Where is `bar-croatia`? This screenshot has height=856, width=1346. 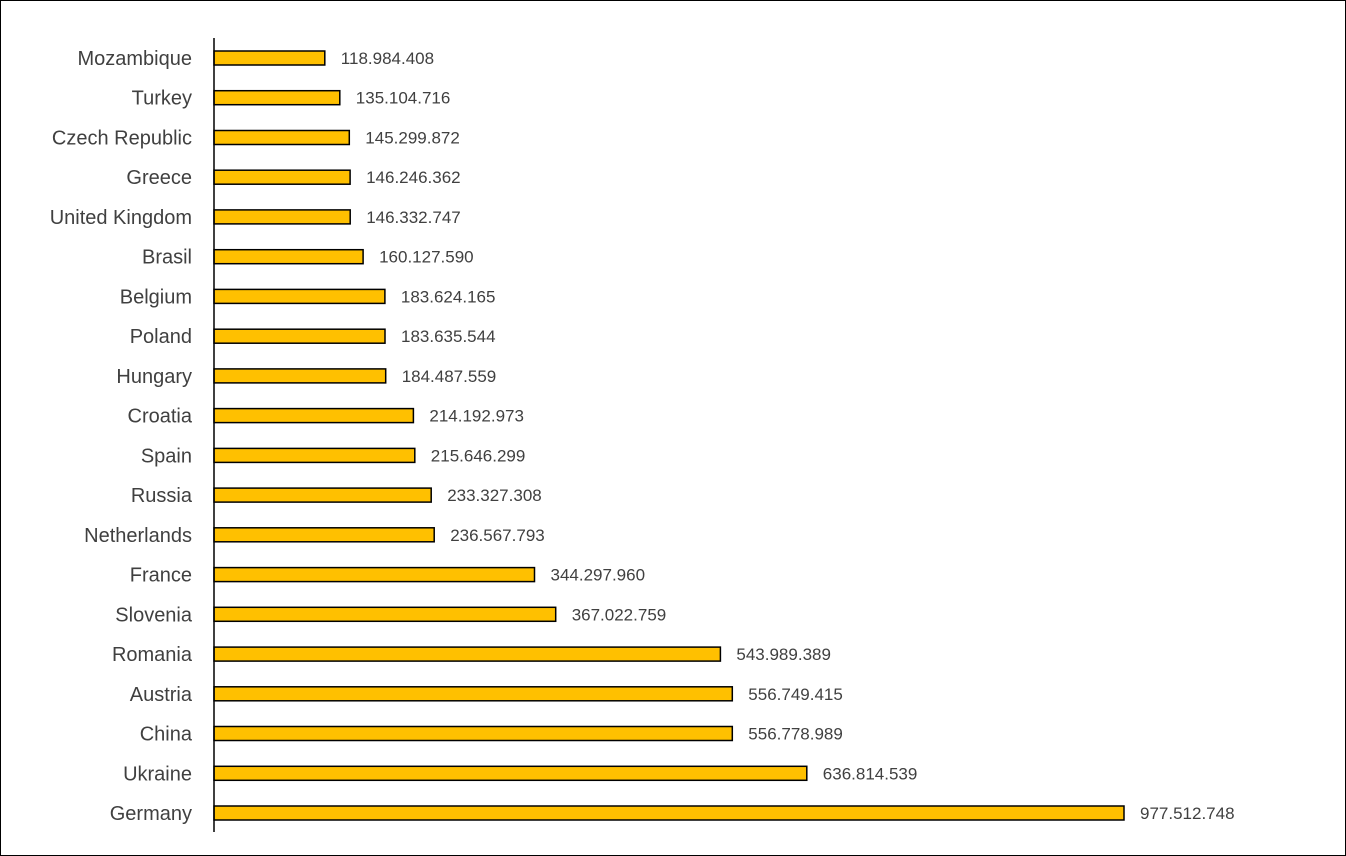 bar-croatia is located at coordinates (314, 415).